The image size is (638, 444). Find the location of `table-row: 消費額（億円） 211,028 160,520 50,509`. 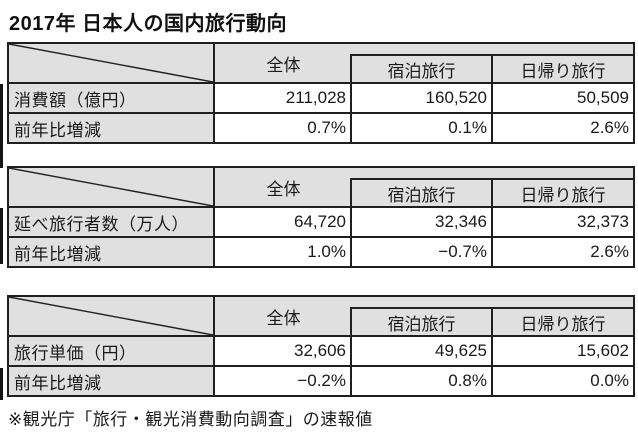

table-row: 消費額（億円） 211,028 160,520 50,509 is located at coordinates (321, 97).